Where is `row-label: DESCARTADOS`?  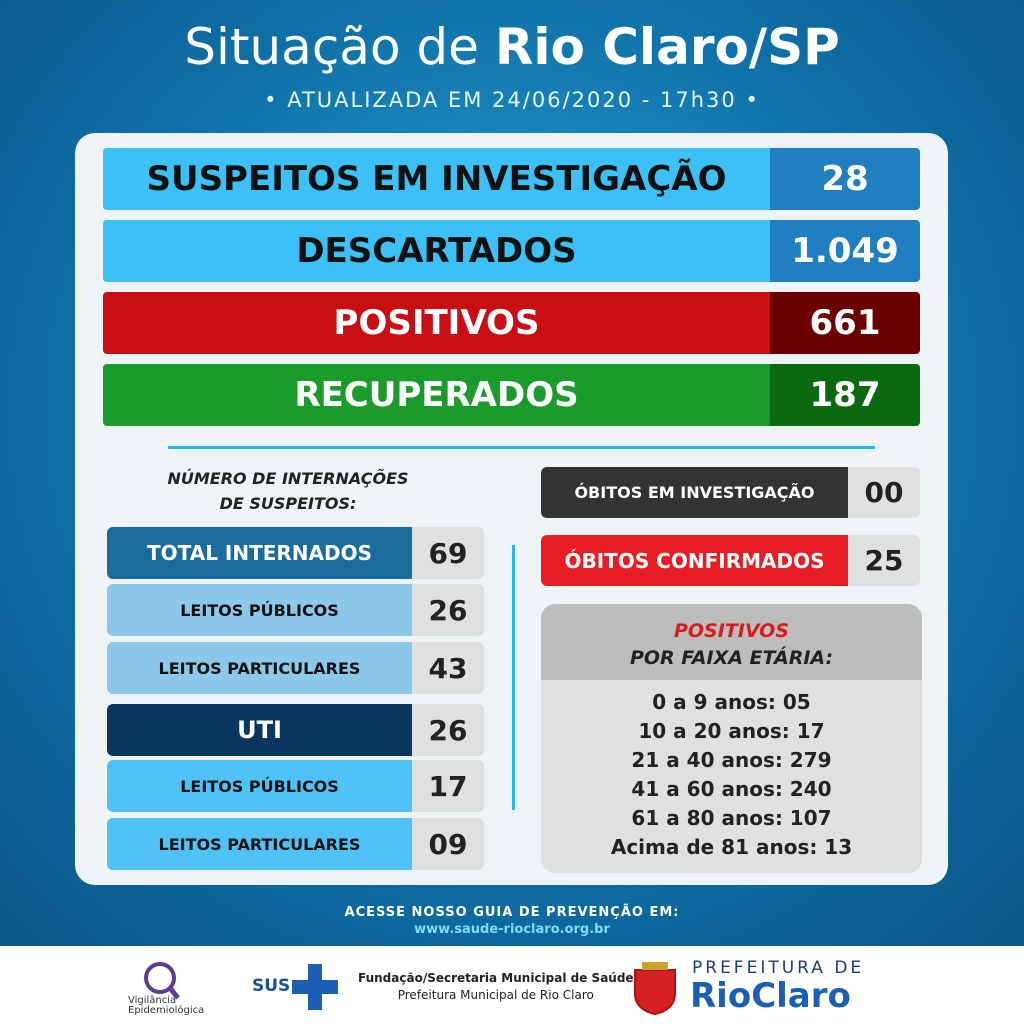 row-label: DESCARTADOS is located at coordinates (436, 251).